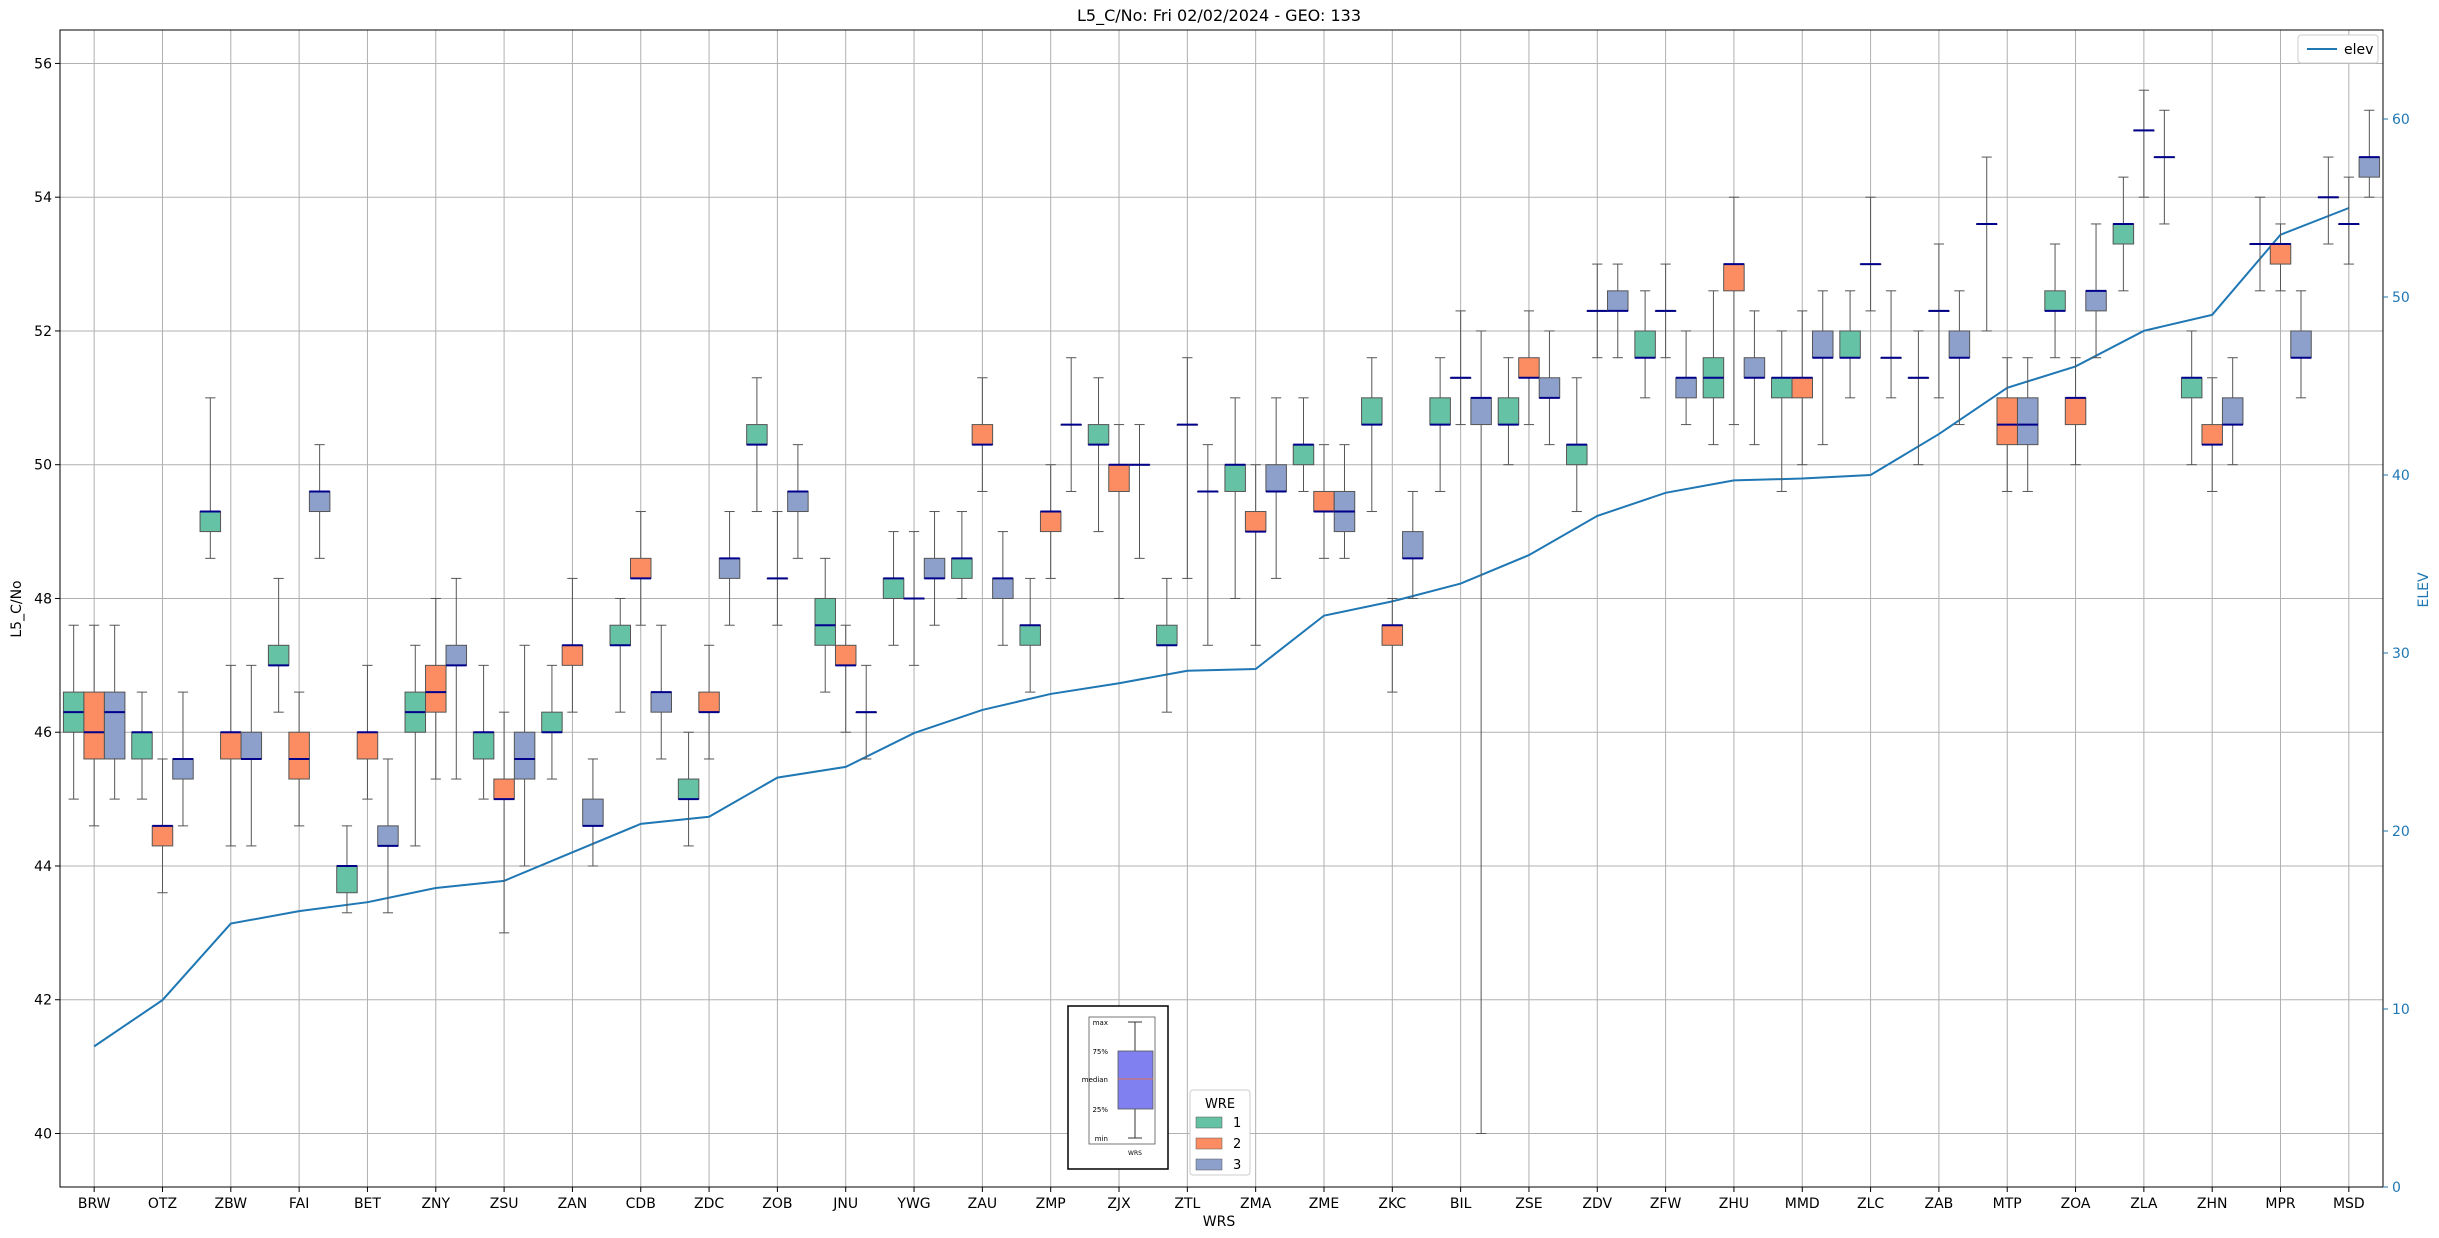 This screenshot has width=2439, height=1238. Describe the element at coordinates (43, 599) in the screenshot. I see `y-tick-label: 48` at that location.